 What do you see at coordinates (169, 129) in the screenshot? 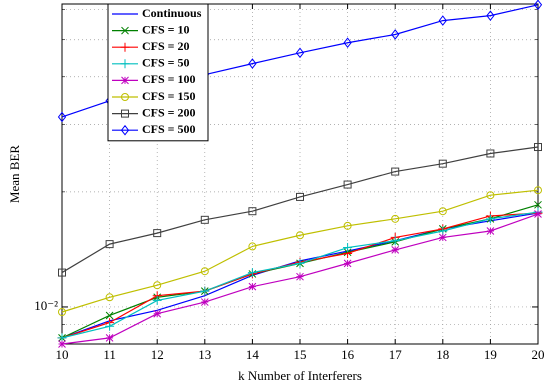
I see `legend-label: CFS = 500` at bounding box center [169, 129].